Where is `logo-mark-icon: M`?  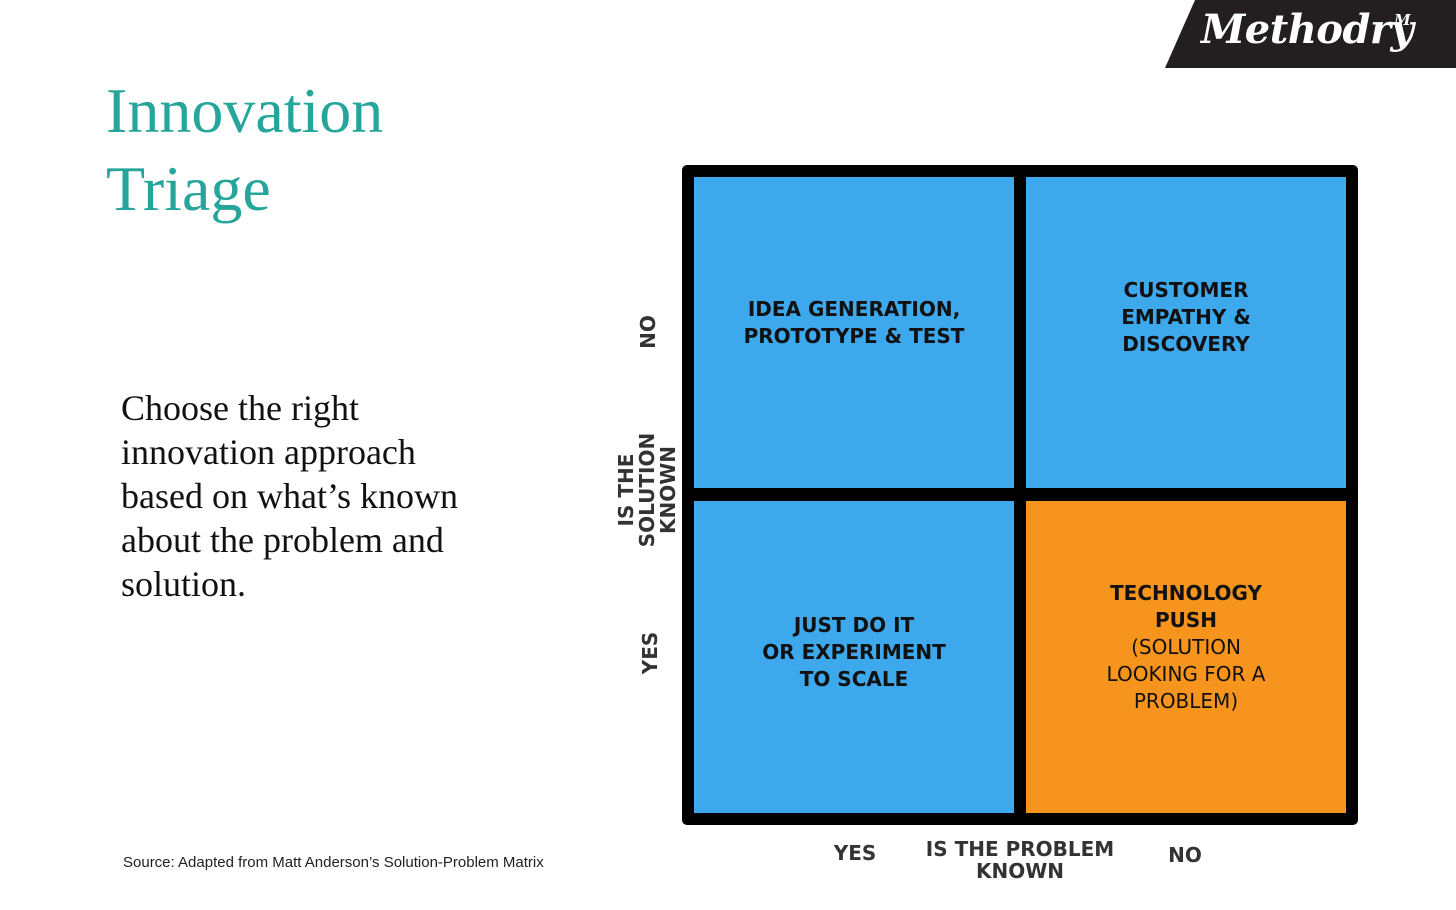
logo-mark-icon: M is located at coordinates (1402, 20).